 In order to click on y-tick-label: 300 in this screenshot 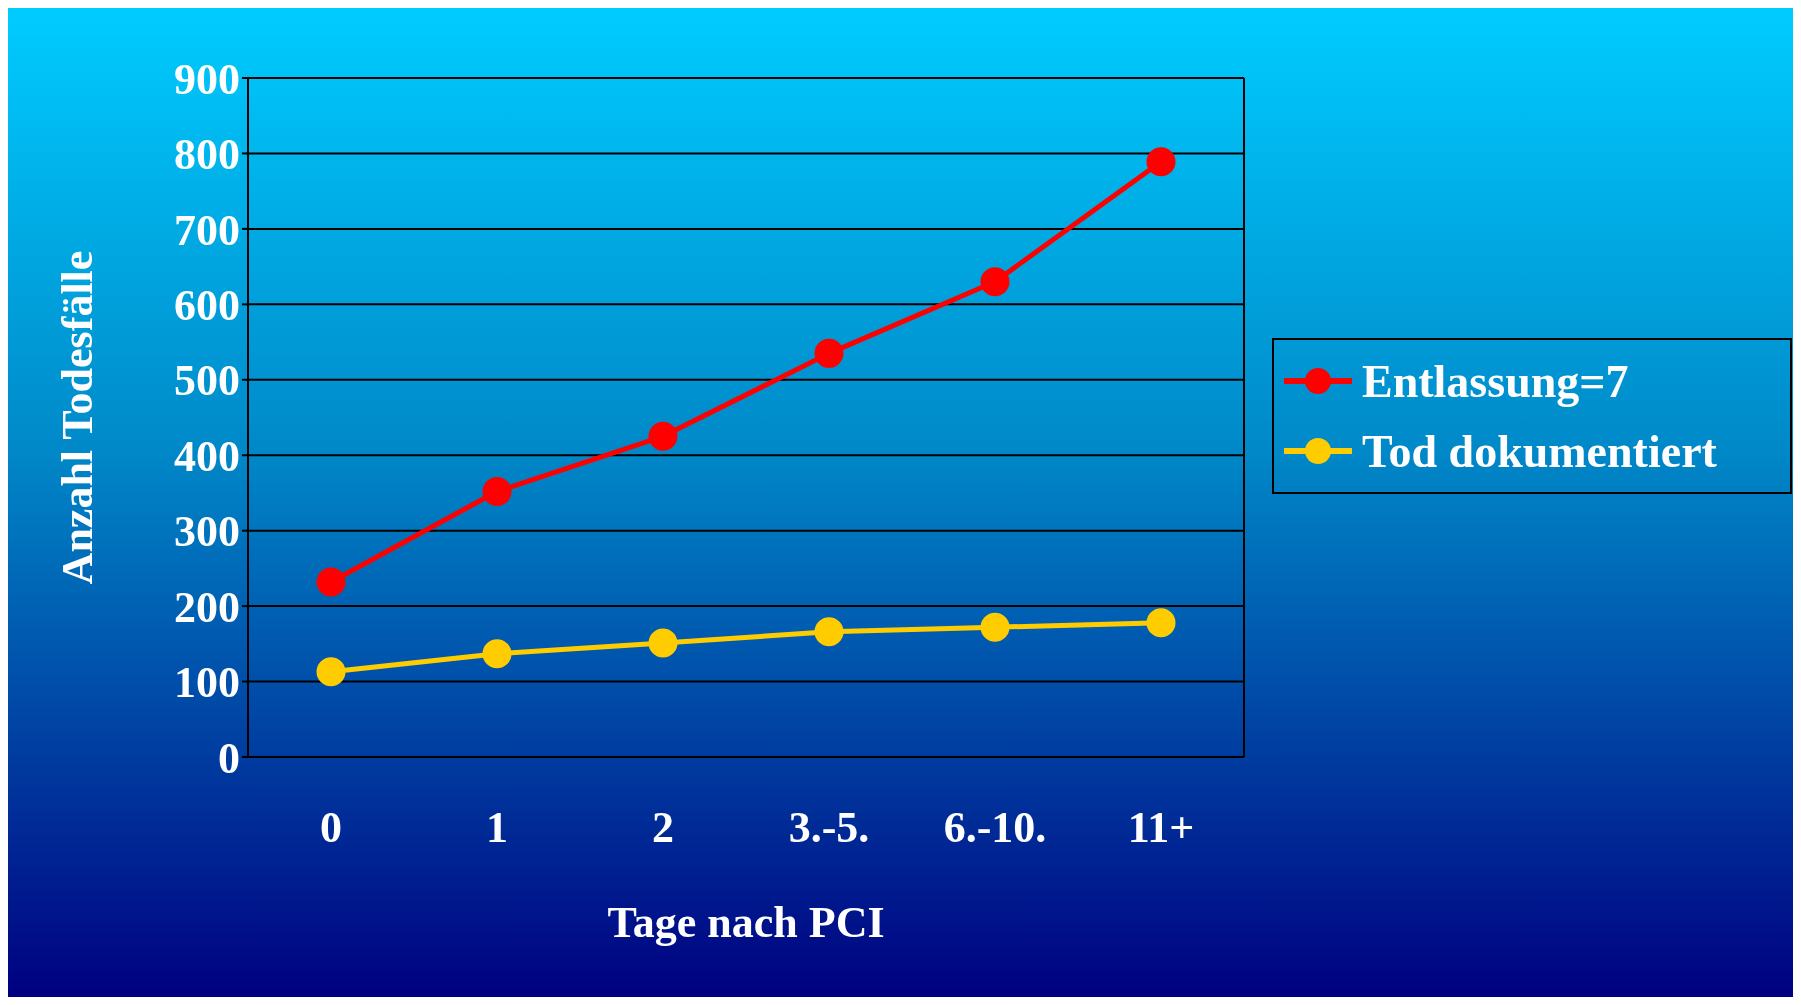, I will do `click(207, 532)`.